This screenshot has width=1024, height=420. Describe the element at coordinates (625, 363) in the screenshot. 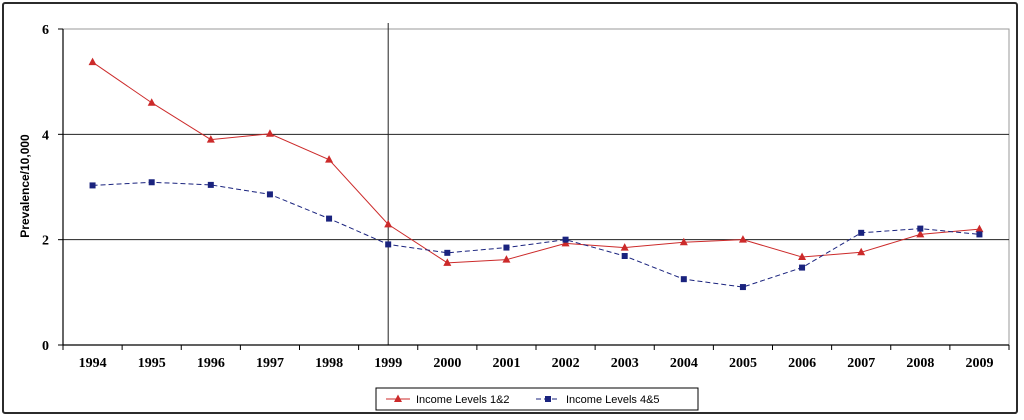

I see `x-tick-label: 2003` at that location.